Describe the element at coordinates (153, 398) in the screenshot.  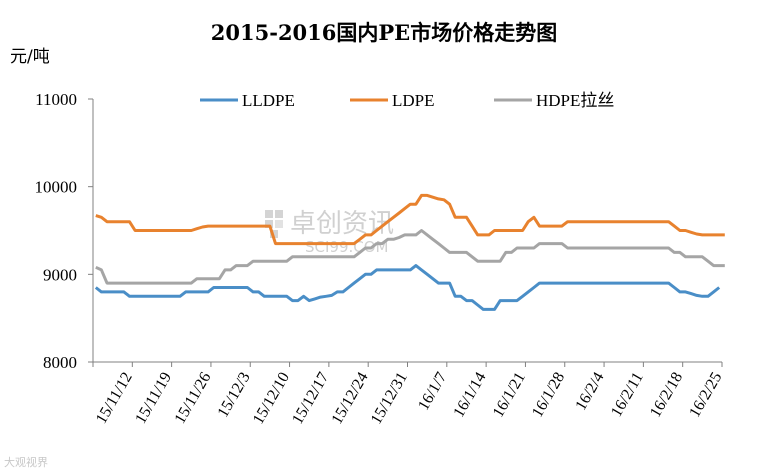
I see `x-tick-label: 15/11/19` at that location.